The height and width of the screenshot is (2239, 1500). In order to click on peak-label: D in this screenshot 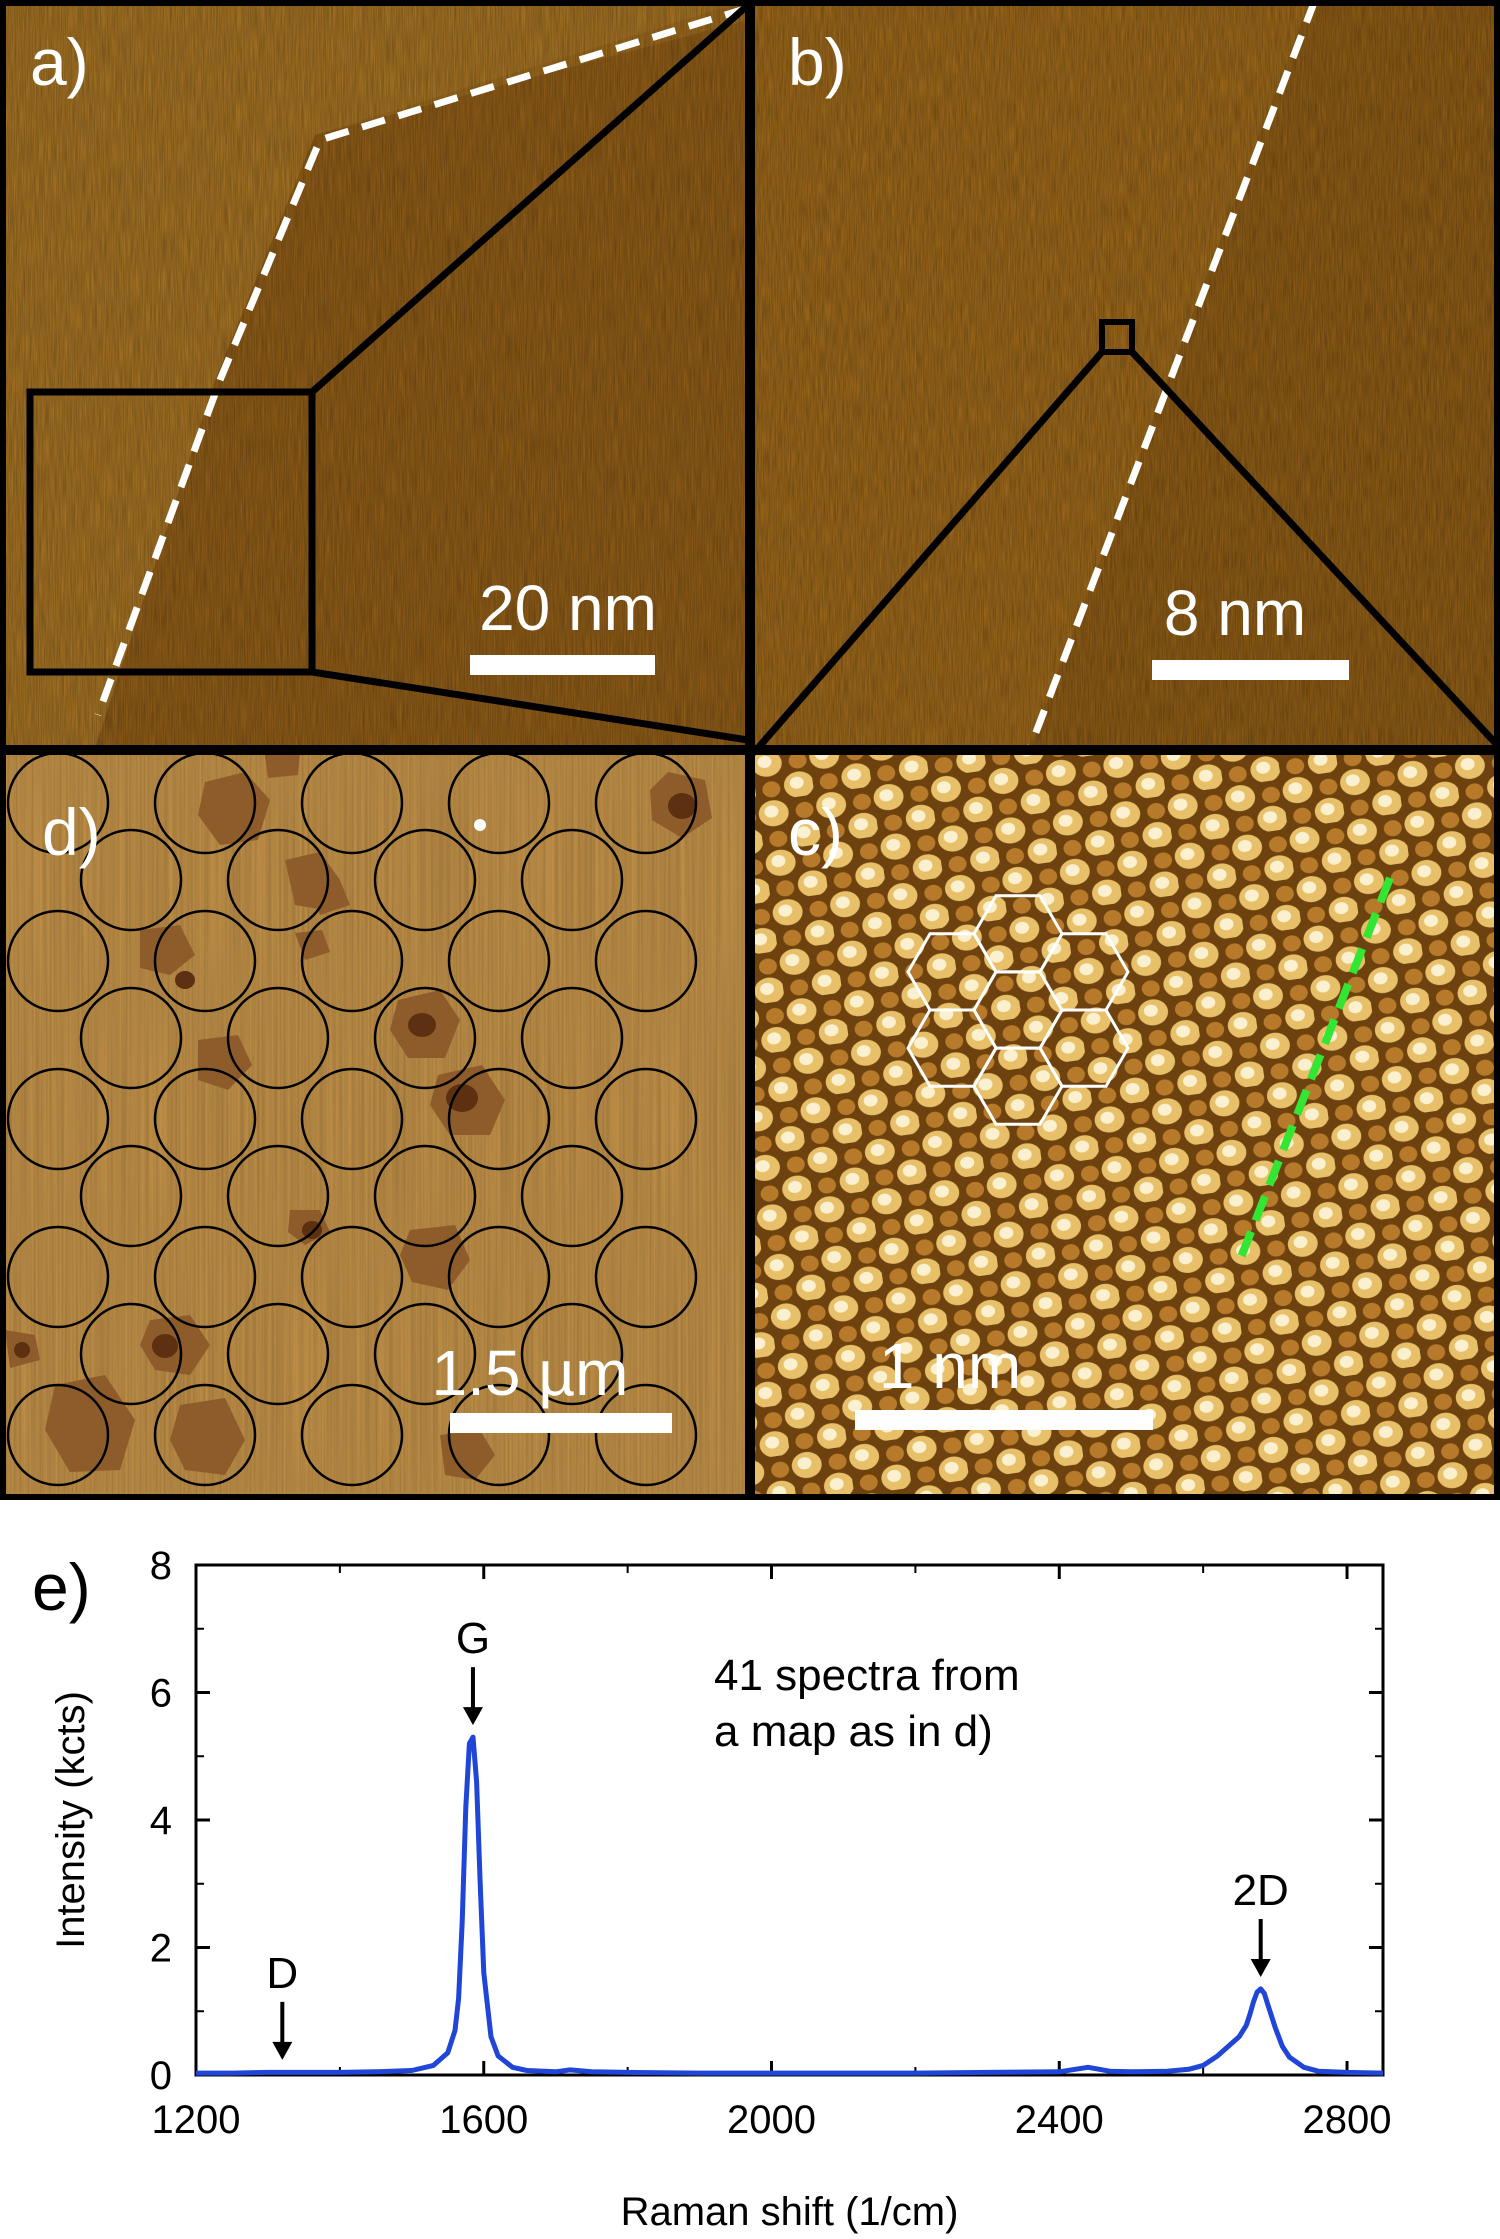, I will do `click(282, 1973)`.